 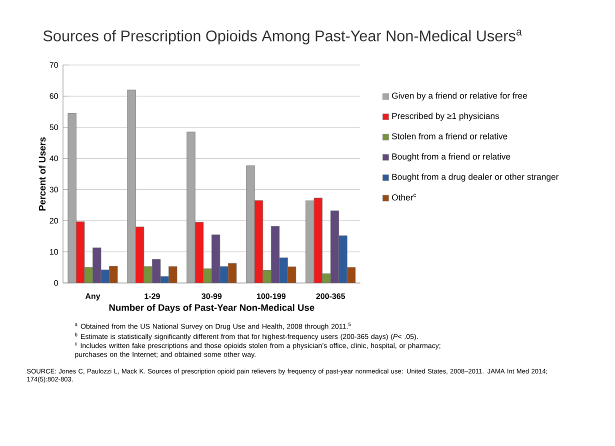 What do you see at coordinates (54, 96) in the screenshot?
I see `y-tick-label: 60` at bounding box center [54, 96].